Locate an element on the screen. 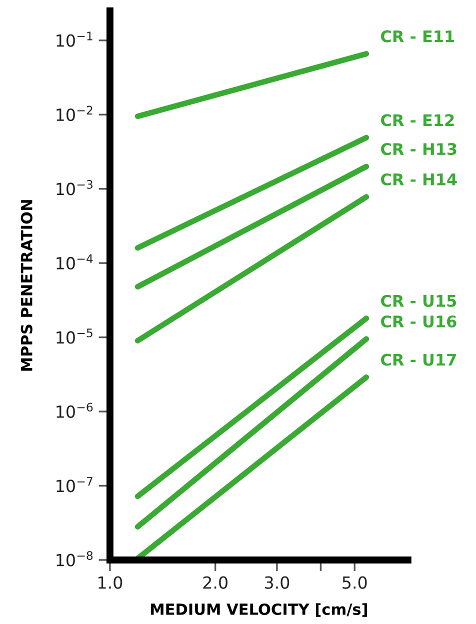 The height and width of the screenshot is (624, 476). series-label: CR - U16 is located at coordinates (418, 321).